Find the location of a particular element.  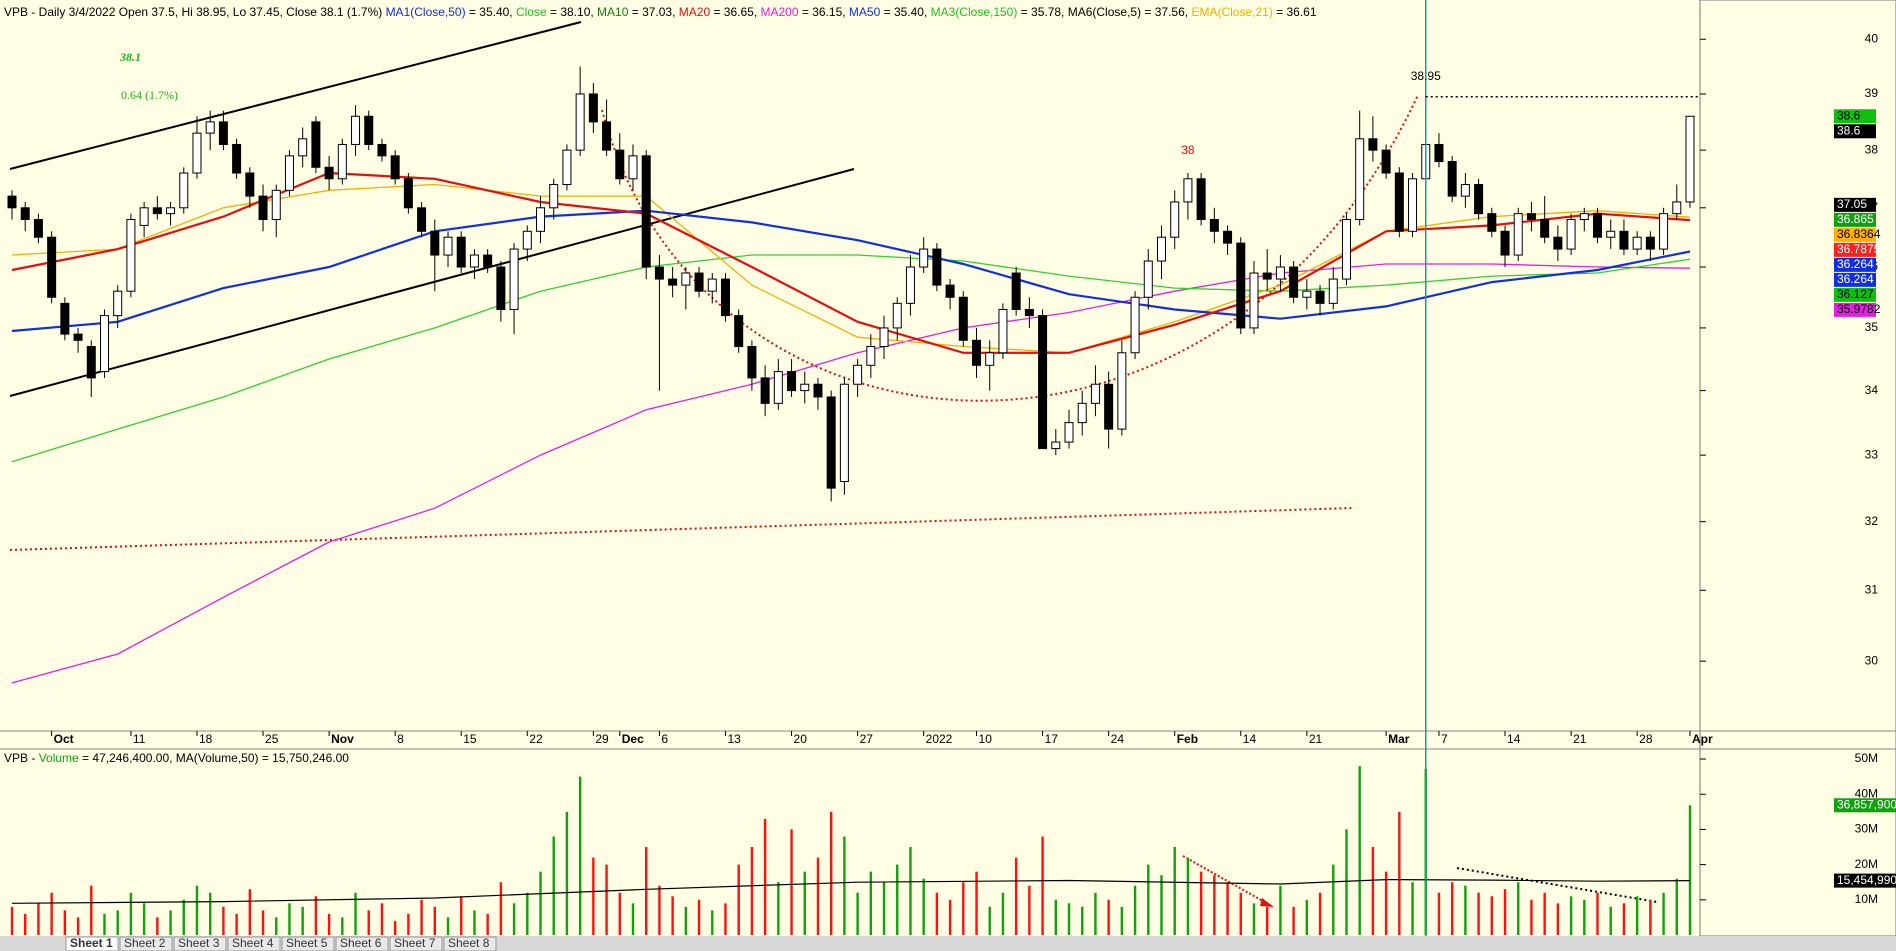

volume-tag-label: 15,454,990 is located at coordinates (1866, 880).